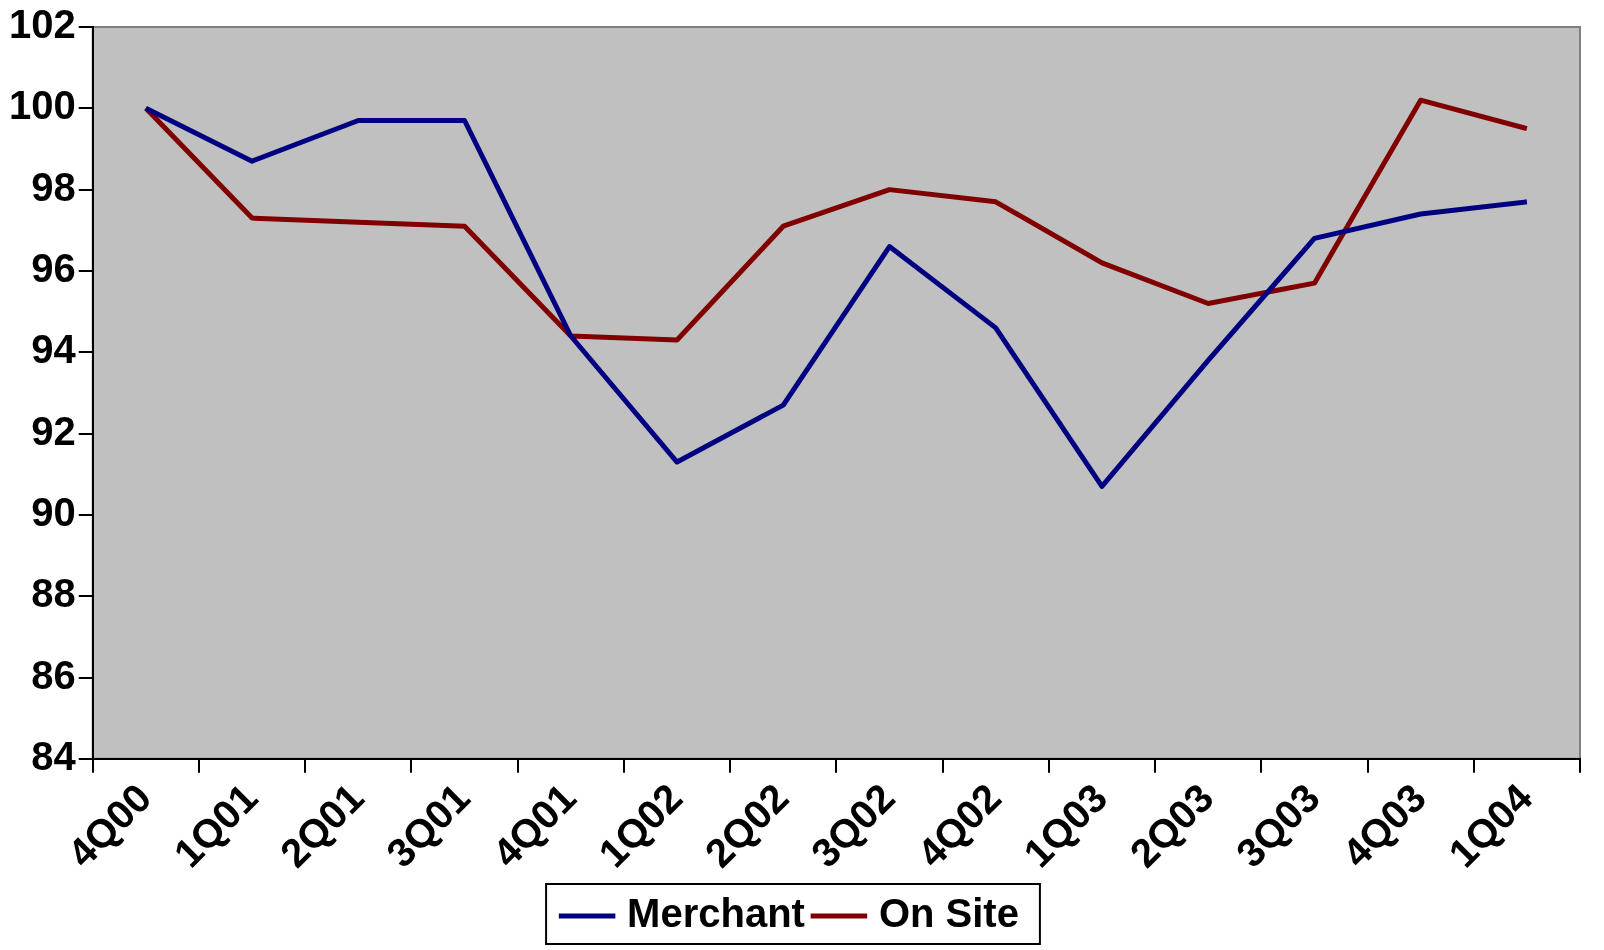 The width and height of the screenshot is (1604, 950). What do you see at coordinates (42, 24) in the screenshot?
I see `y-tick-label: 102` at bounding box center [42, 24].